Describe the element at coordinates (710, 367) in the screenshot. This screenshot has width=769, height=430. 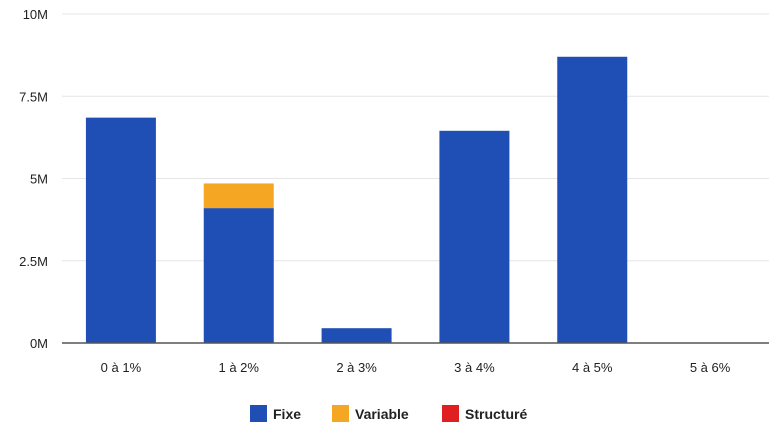
I see `x-tick-label: 5 à 6%` at that location.